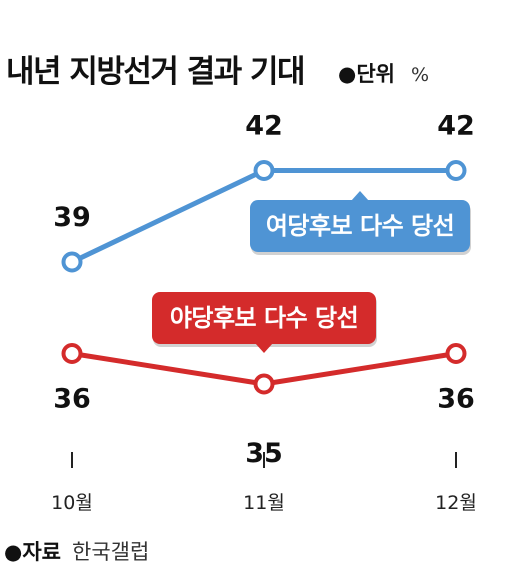  What do you see at coordinates (155, 72) in the screenshot?
I see `chart-title: 내년 지방선거 결과 기대` at bounding box center [155, 72].